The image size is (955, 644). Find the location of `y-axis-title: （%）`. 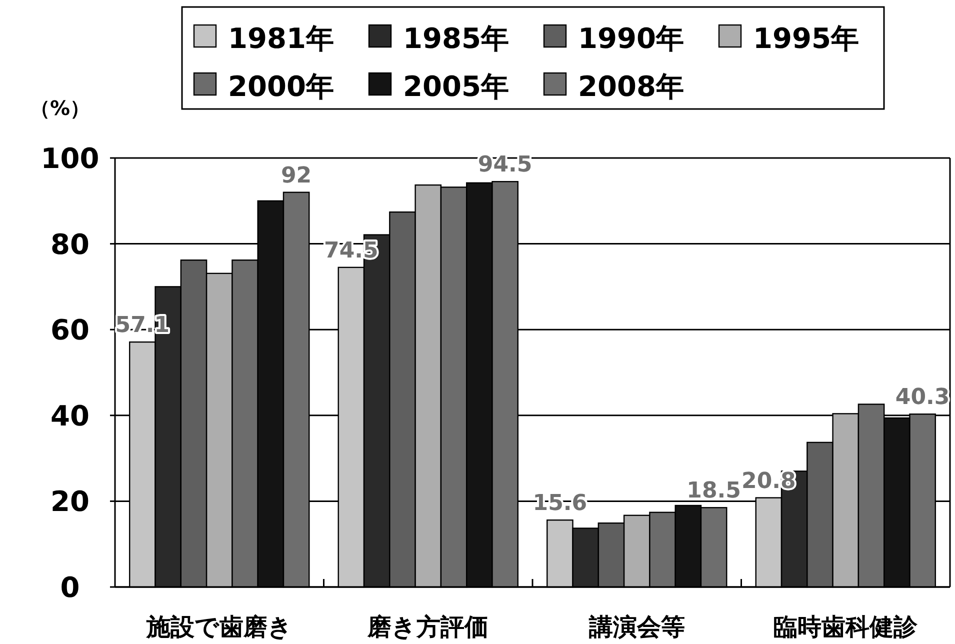

y-axis-title: （%） is located at coordinates (60, 108).